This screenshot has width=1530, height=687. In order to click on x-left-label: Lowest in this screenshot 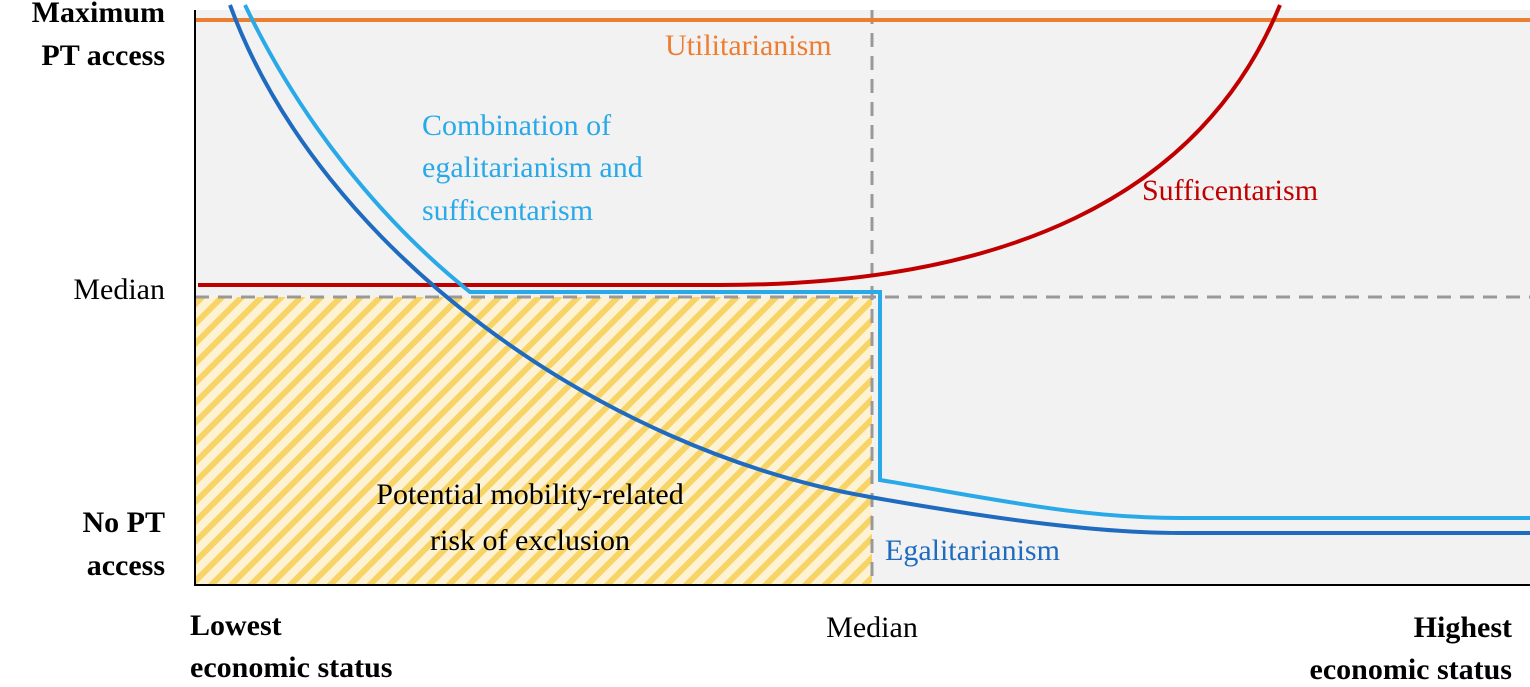, I will do `click(236, 625)`.